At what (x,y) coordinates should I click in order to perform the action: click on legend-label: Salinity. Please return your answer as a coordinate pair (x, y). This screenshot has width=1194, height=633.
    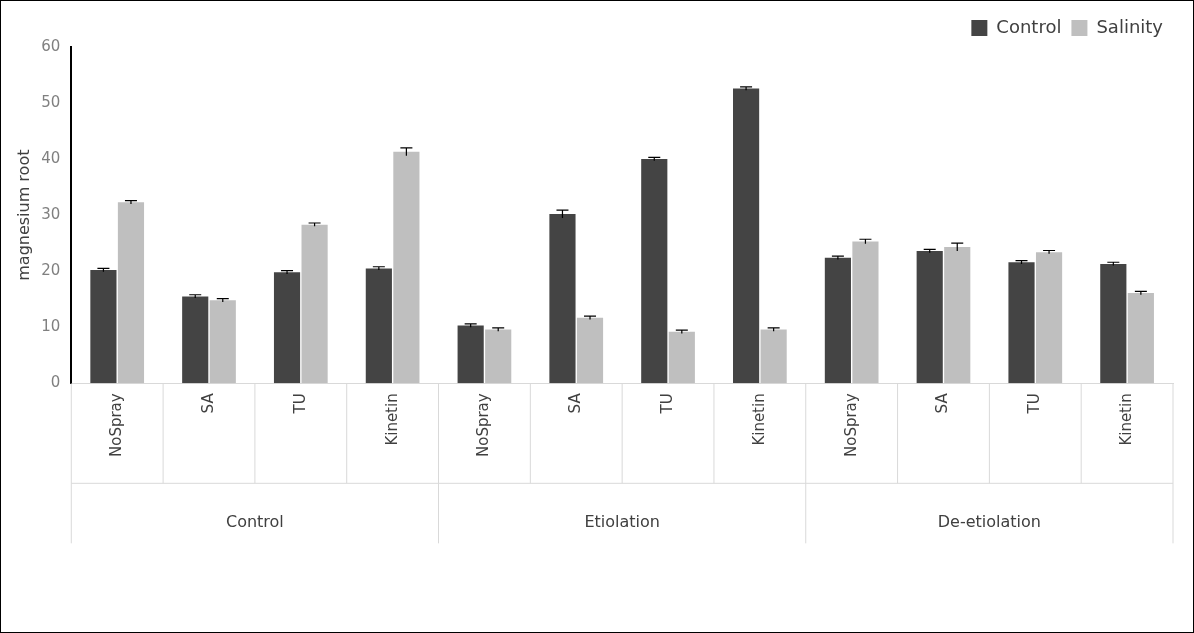
    Looking at the image, I should click on (1130, 26).